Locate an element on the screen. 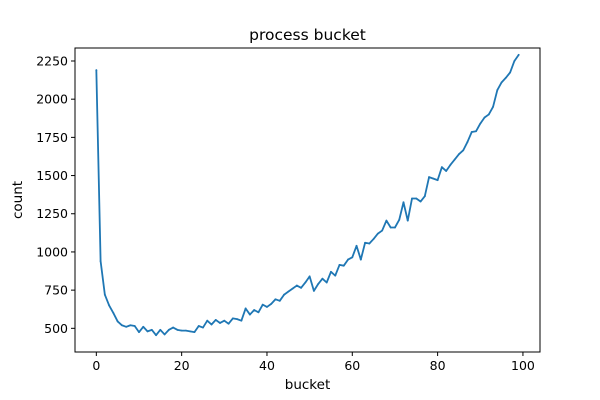 Image resolution: width=600 pixels, height=400 pixels. x-tick-label: 0 is located at coordinates (96, 365).